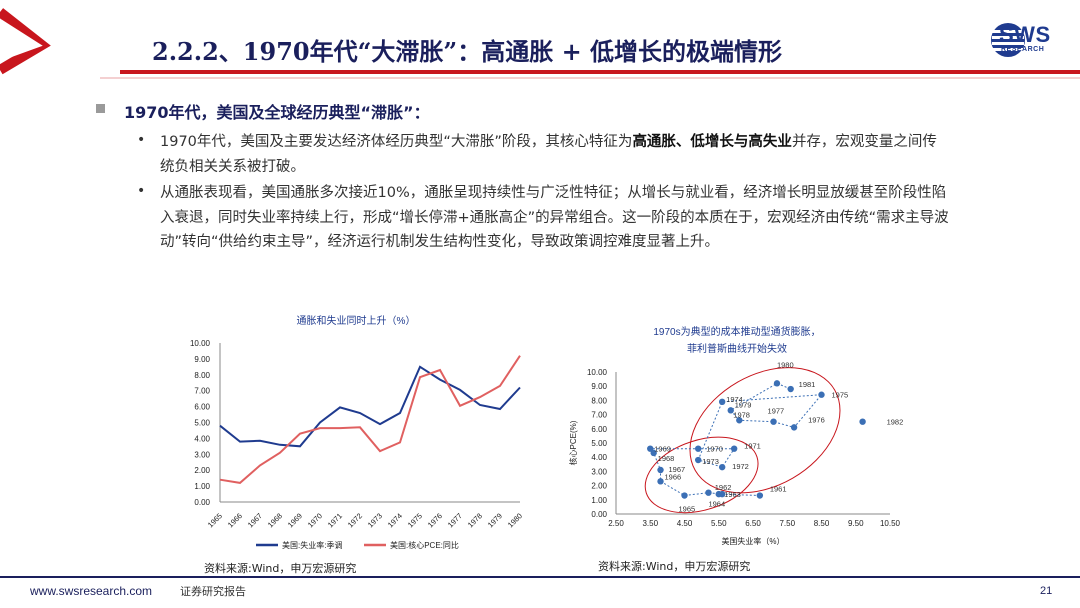 The width and height of the screenshot is (1080, 608). I want to click on point-label-1975: 1975, so click(840, 395).